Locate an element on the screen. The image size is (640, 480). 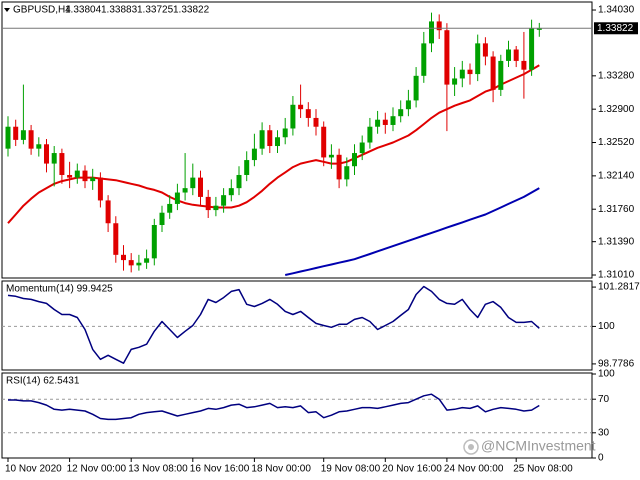
symbol: GBPUSD,H4 is located at coordinates (42, 10).